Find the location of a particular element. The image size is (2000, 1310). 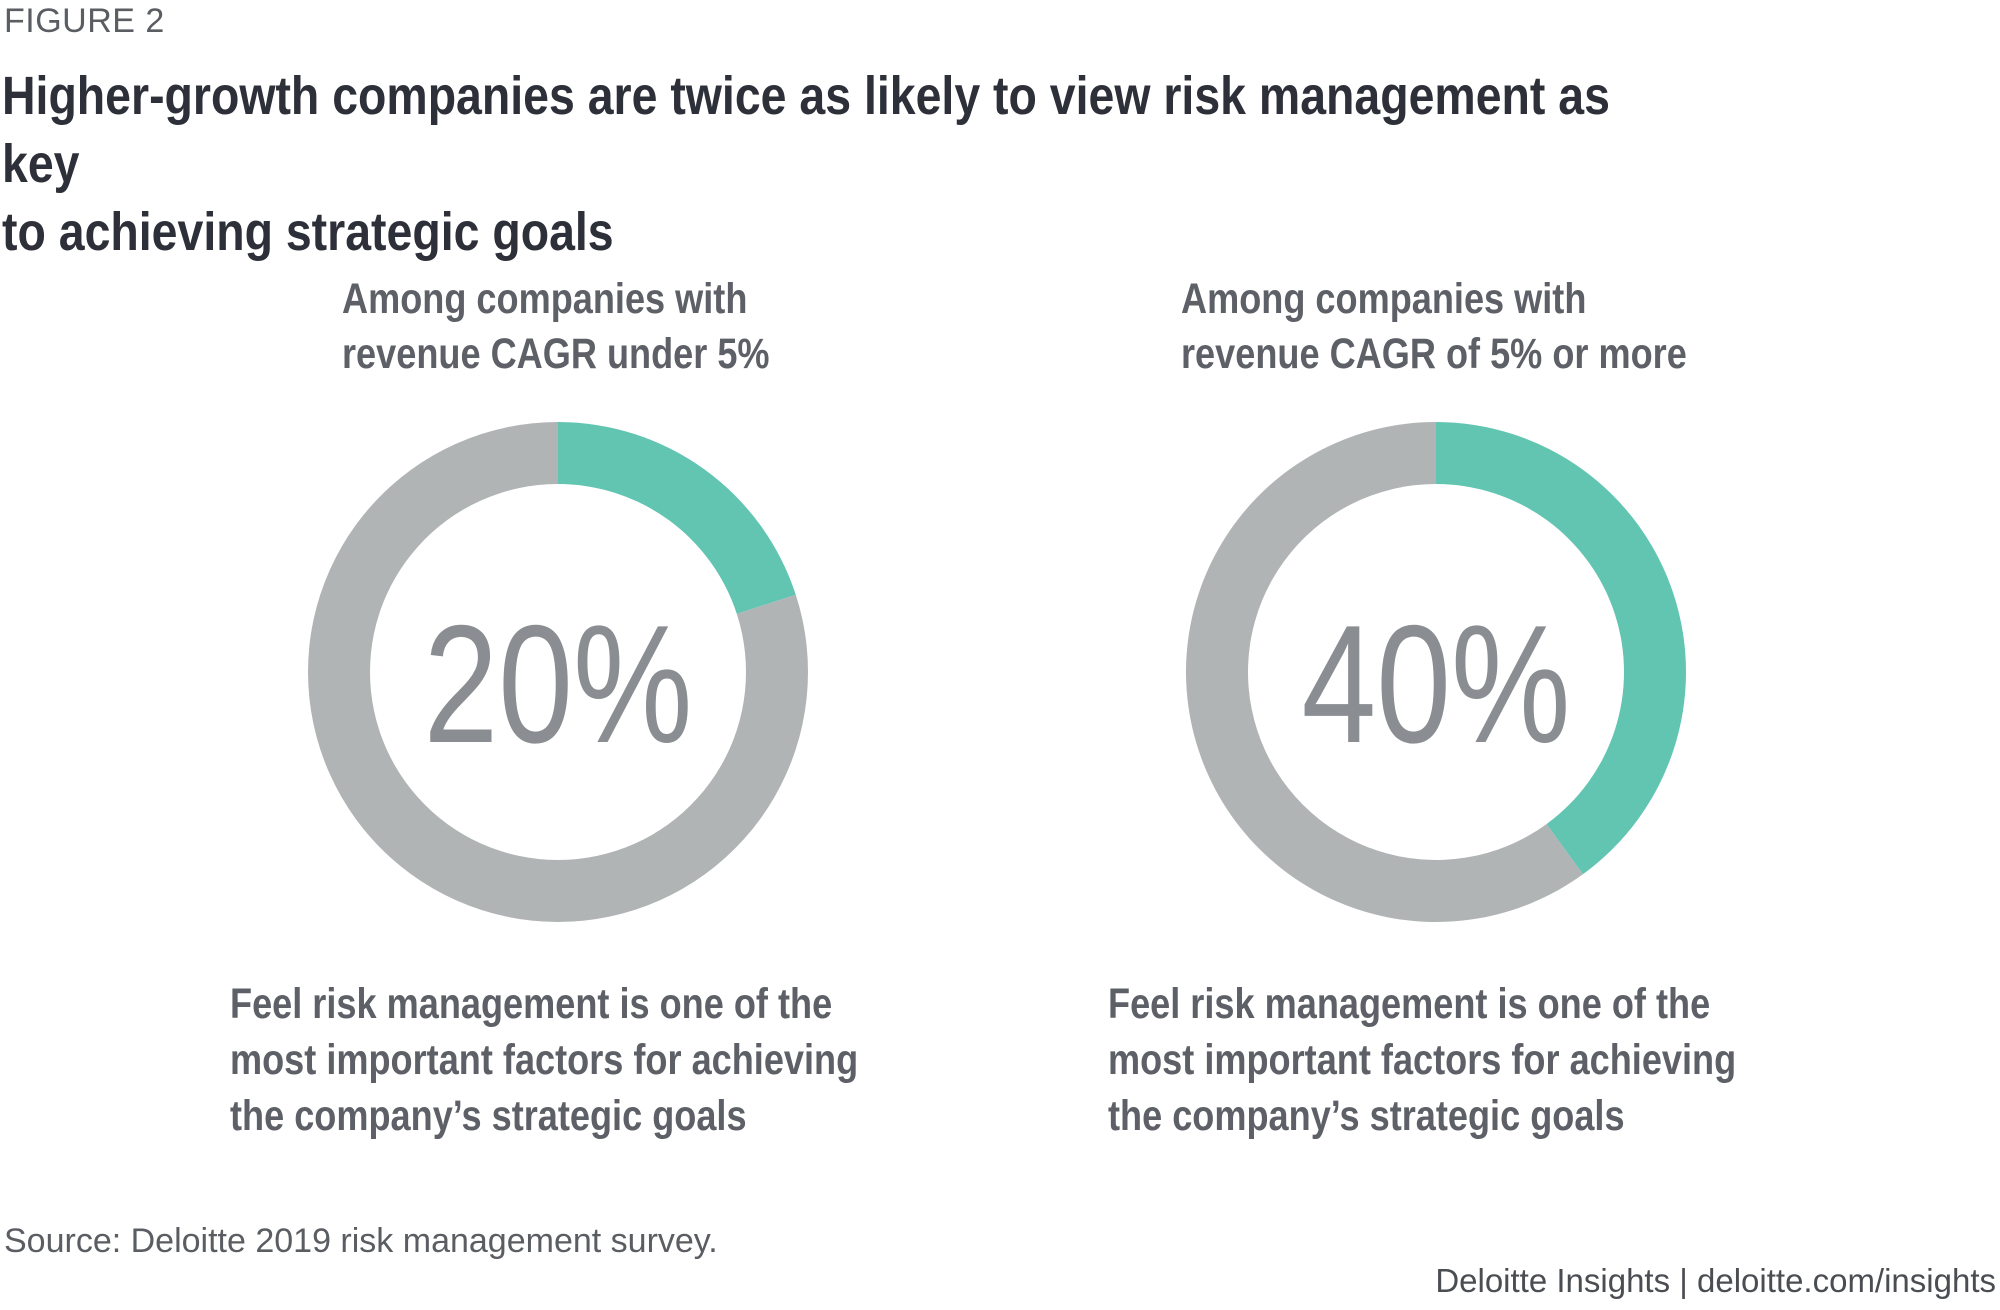

donut-right is located at coordinates (1436, 672).